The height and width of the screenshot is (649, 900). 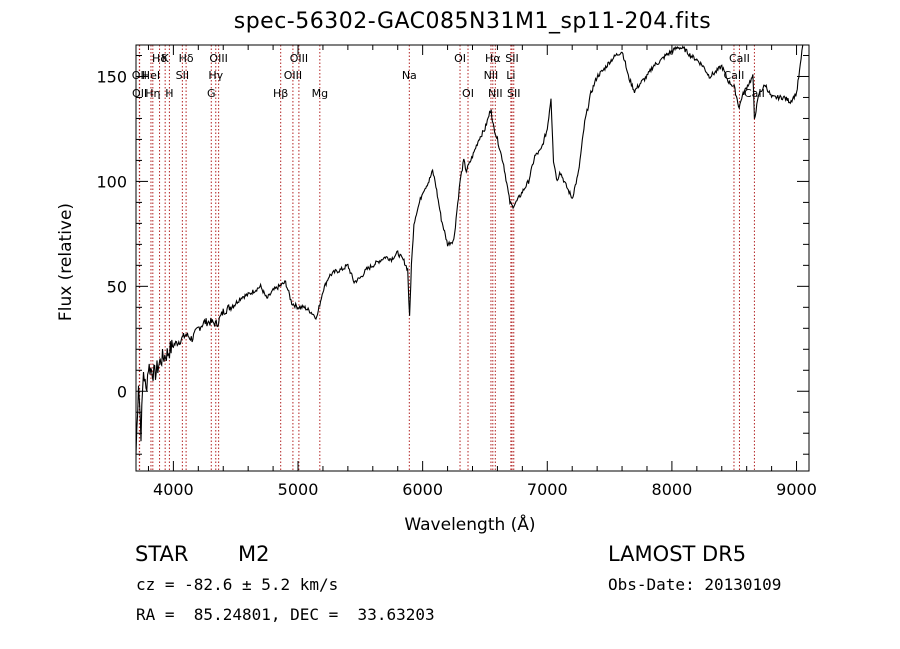 I want to click on x-tick-label: 4000, so click(x=173, y=489).